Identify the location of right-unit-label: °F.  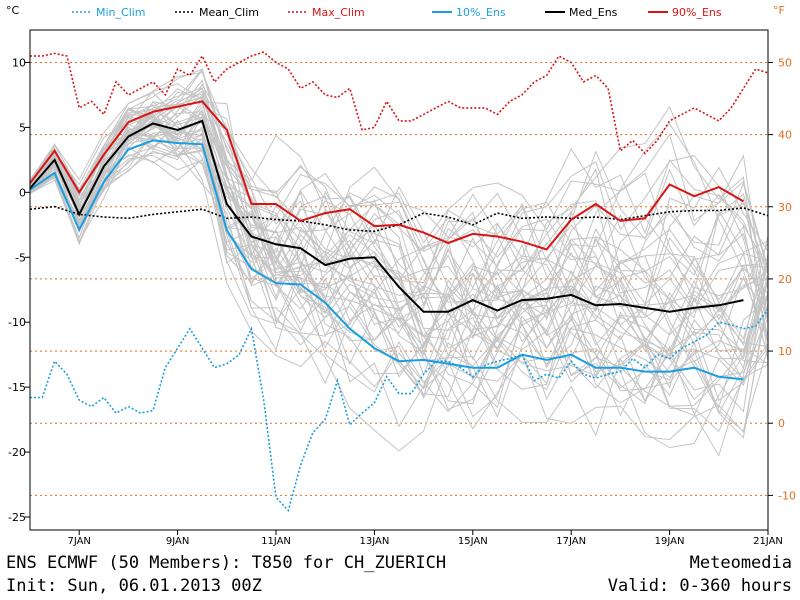
(779, 10).